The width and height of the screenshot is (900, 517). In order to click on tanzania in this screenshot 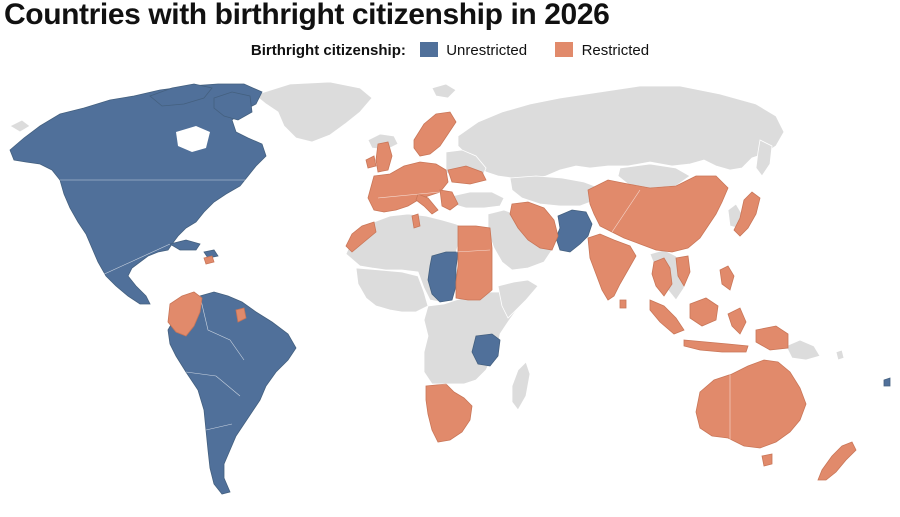, I will do `click(486, 350)`.